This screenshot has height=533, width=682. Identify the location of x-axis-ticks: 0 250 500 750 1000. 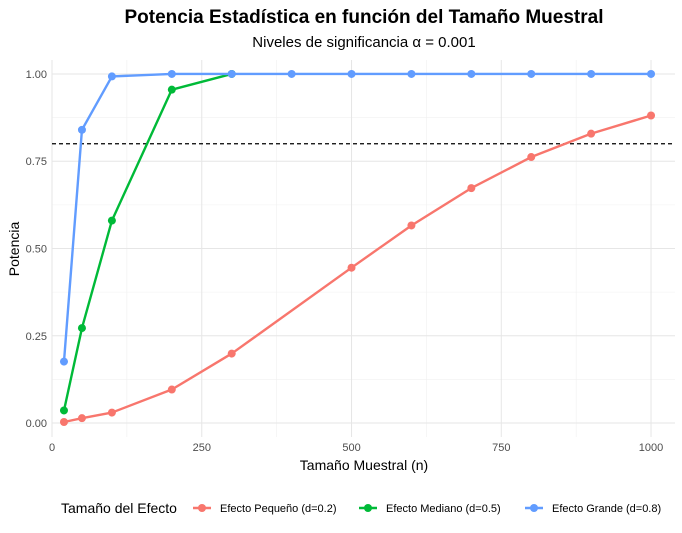
(356, 448).